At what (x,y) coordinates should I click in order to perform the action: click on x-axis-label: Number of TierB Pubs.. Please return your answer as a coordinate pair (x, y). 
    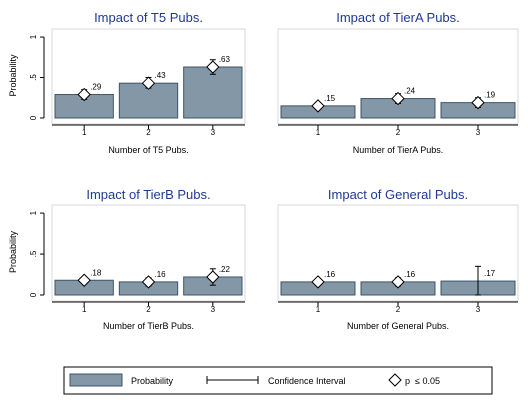
    Looking at the image, I should click on (148, 326).